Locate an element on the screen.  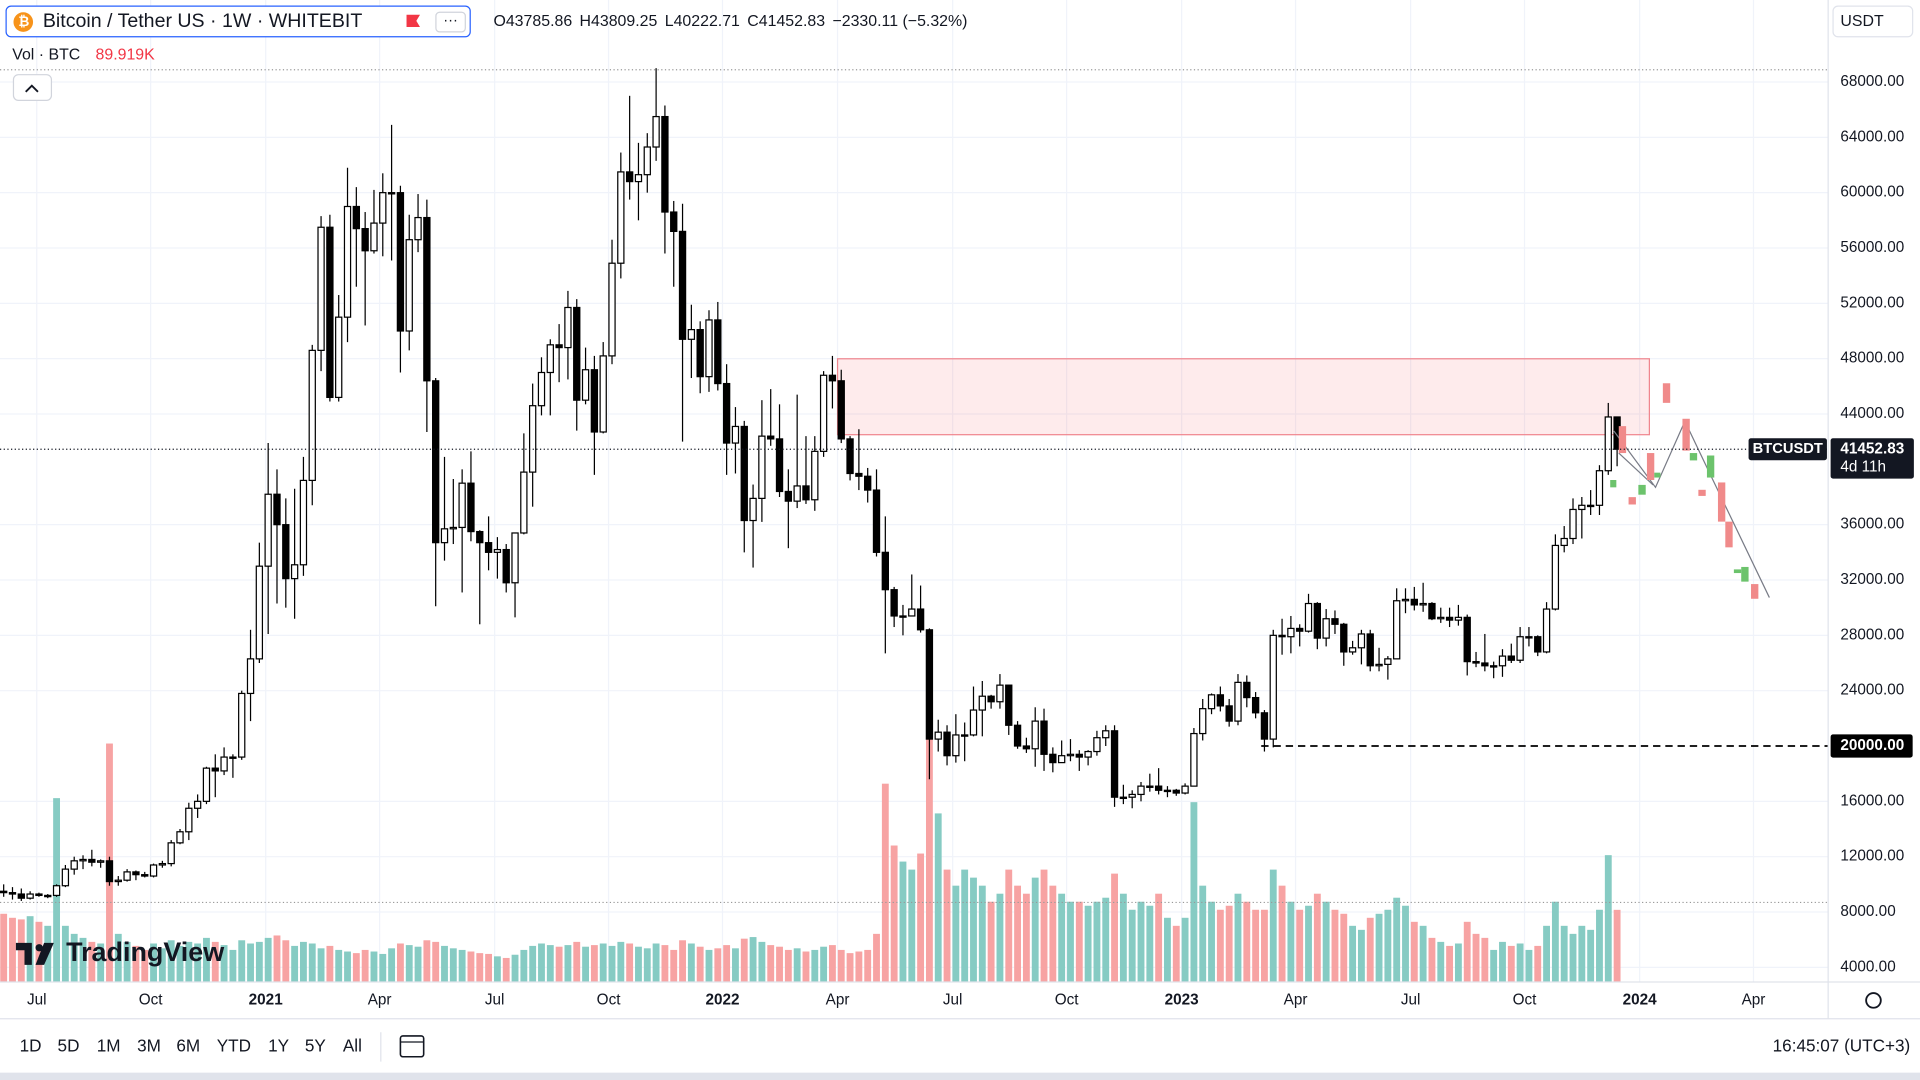
y-tick-label: 28000.00 is located at coordinates (1872, 634).